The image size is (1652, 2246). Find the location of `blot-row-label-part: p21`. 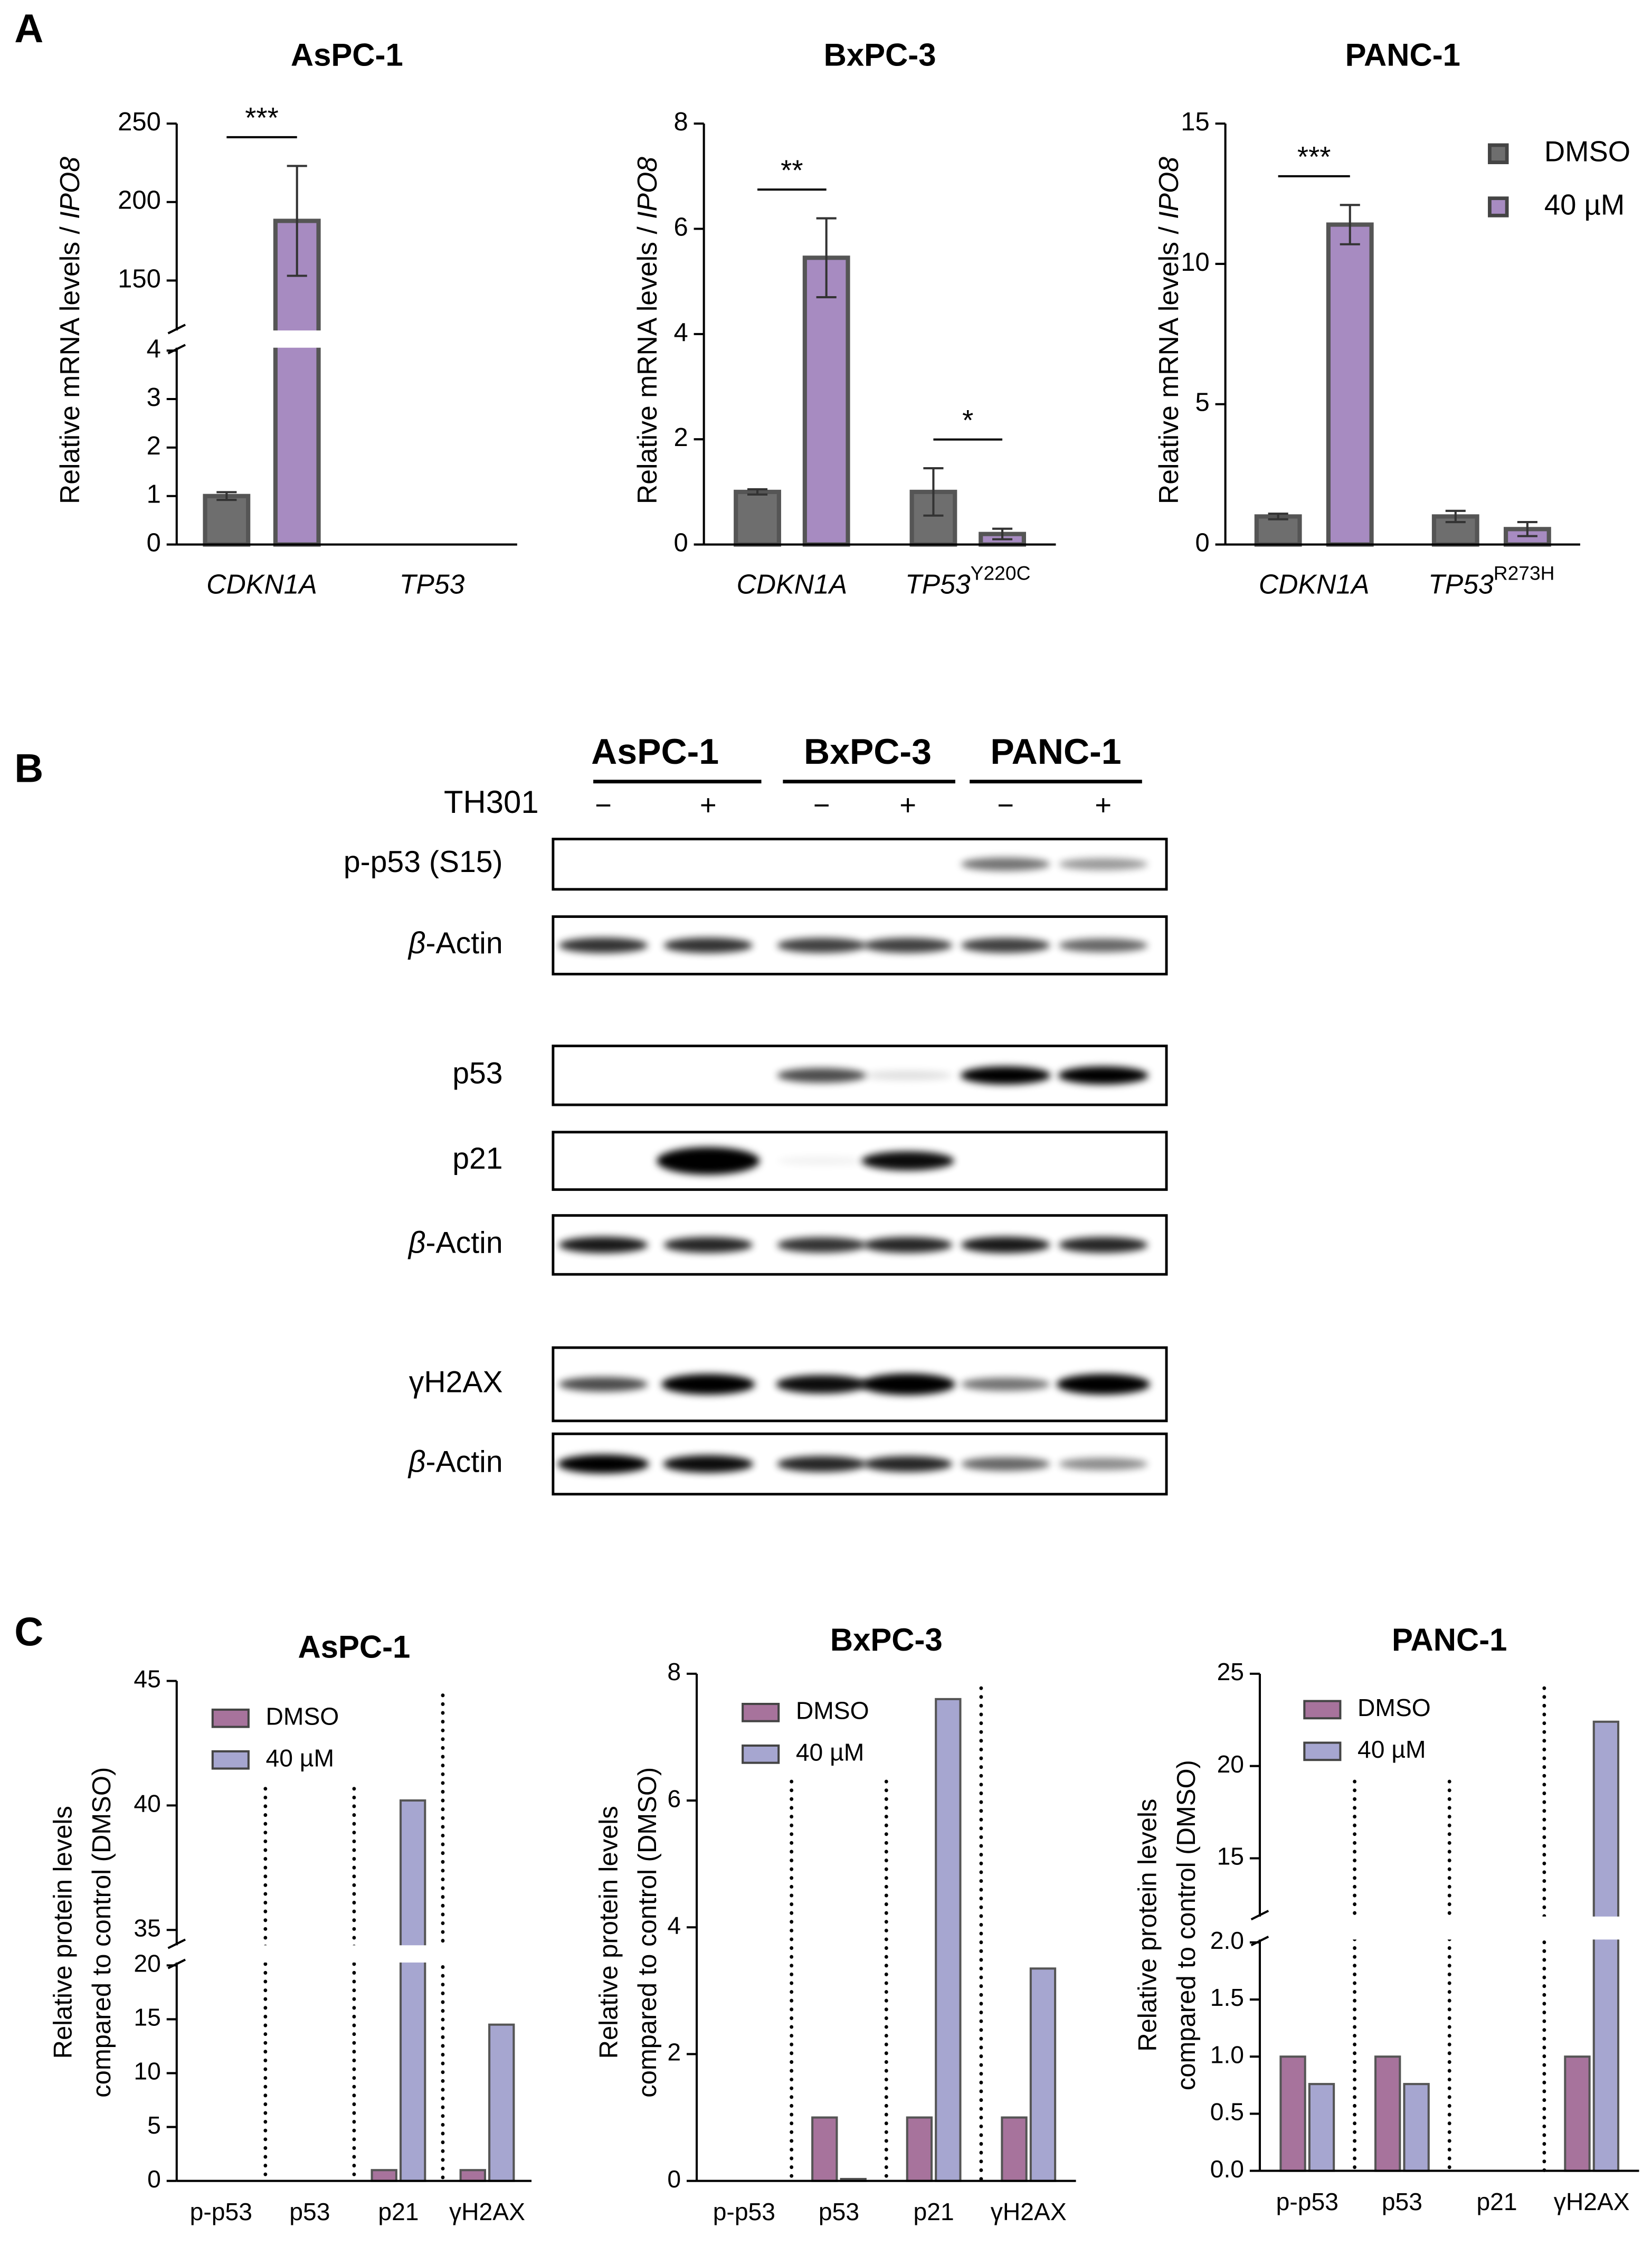

blot-row-label-part: p21 is located at coordinates (477, 1159).